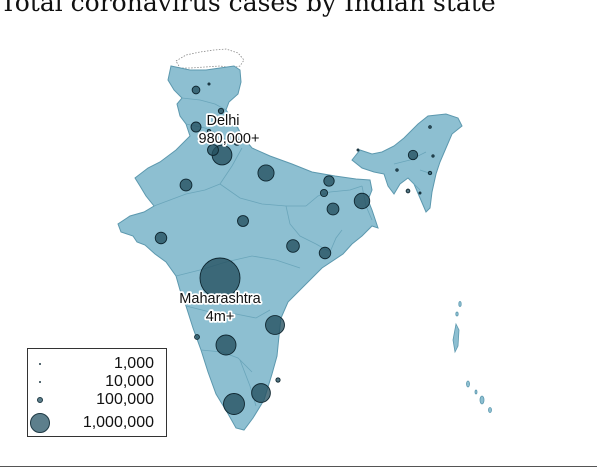  What do you see at coordinates (298, 466) in the screenshot?
I see `bottom-divider` at bounding box center [298, 466].